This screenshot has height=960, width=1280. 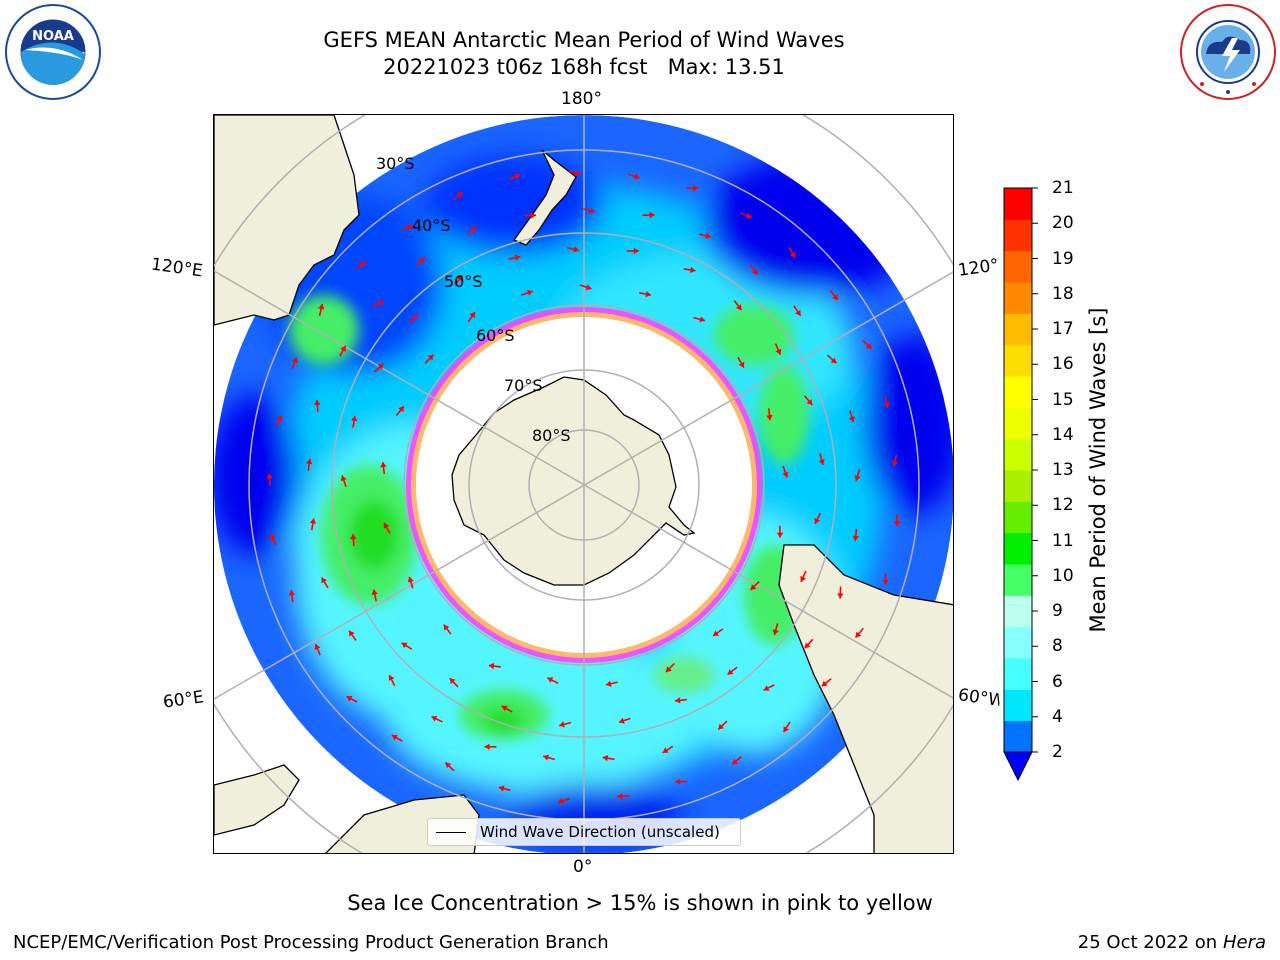 I want to click on forecast-date: 20221023 t06z 168h fcst, so click(x=515, y=67).